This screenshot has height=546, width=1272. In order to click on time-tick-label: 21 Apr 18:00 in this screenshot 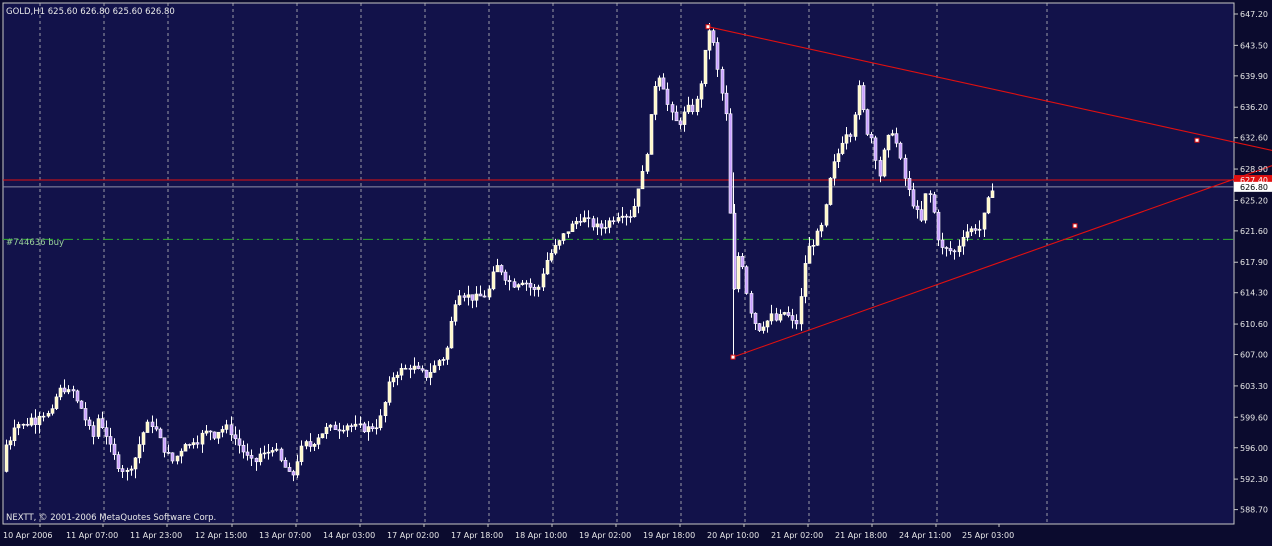, I will do `click(861, 535)`.